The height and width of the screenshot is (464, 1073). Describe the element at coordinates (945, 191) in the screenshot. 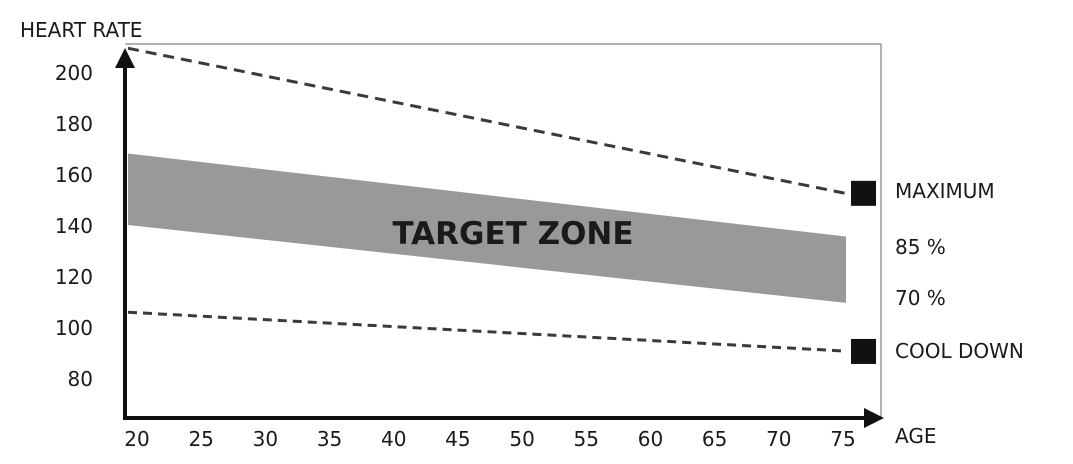

I see `maximum-label: MAXIMUM` at that location.